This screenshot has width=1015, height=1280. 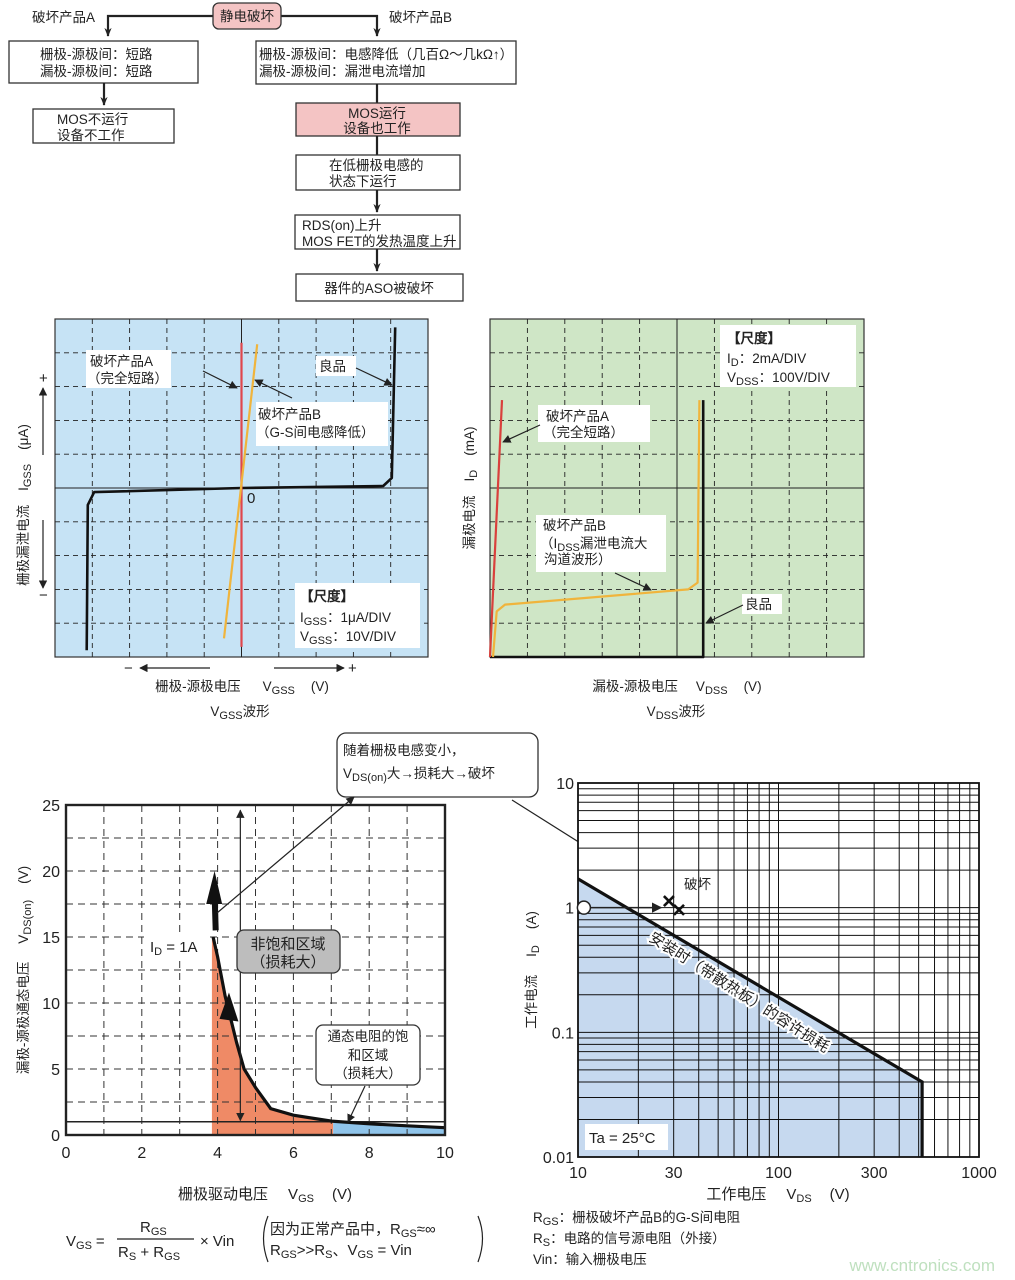 I want to click on note-vin: Vin：输入栅极电压, so click(x=590, y=1259).